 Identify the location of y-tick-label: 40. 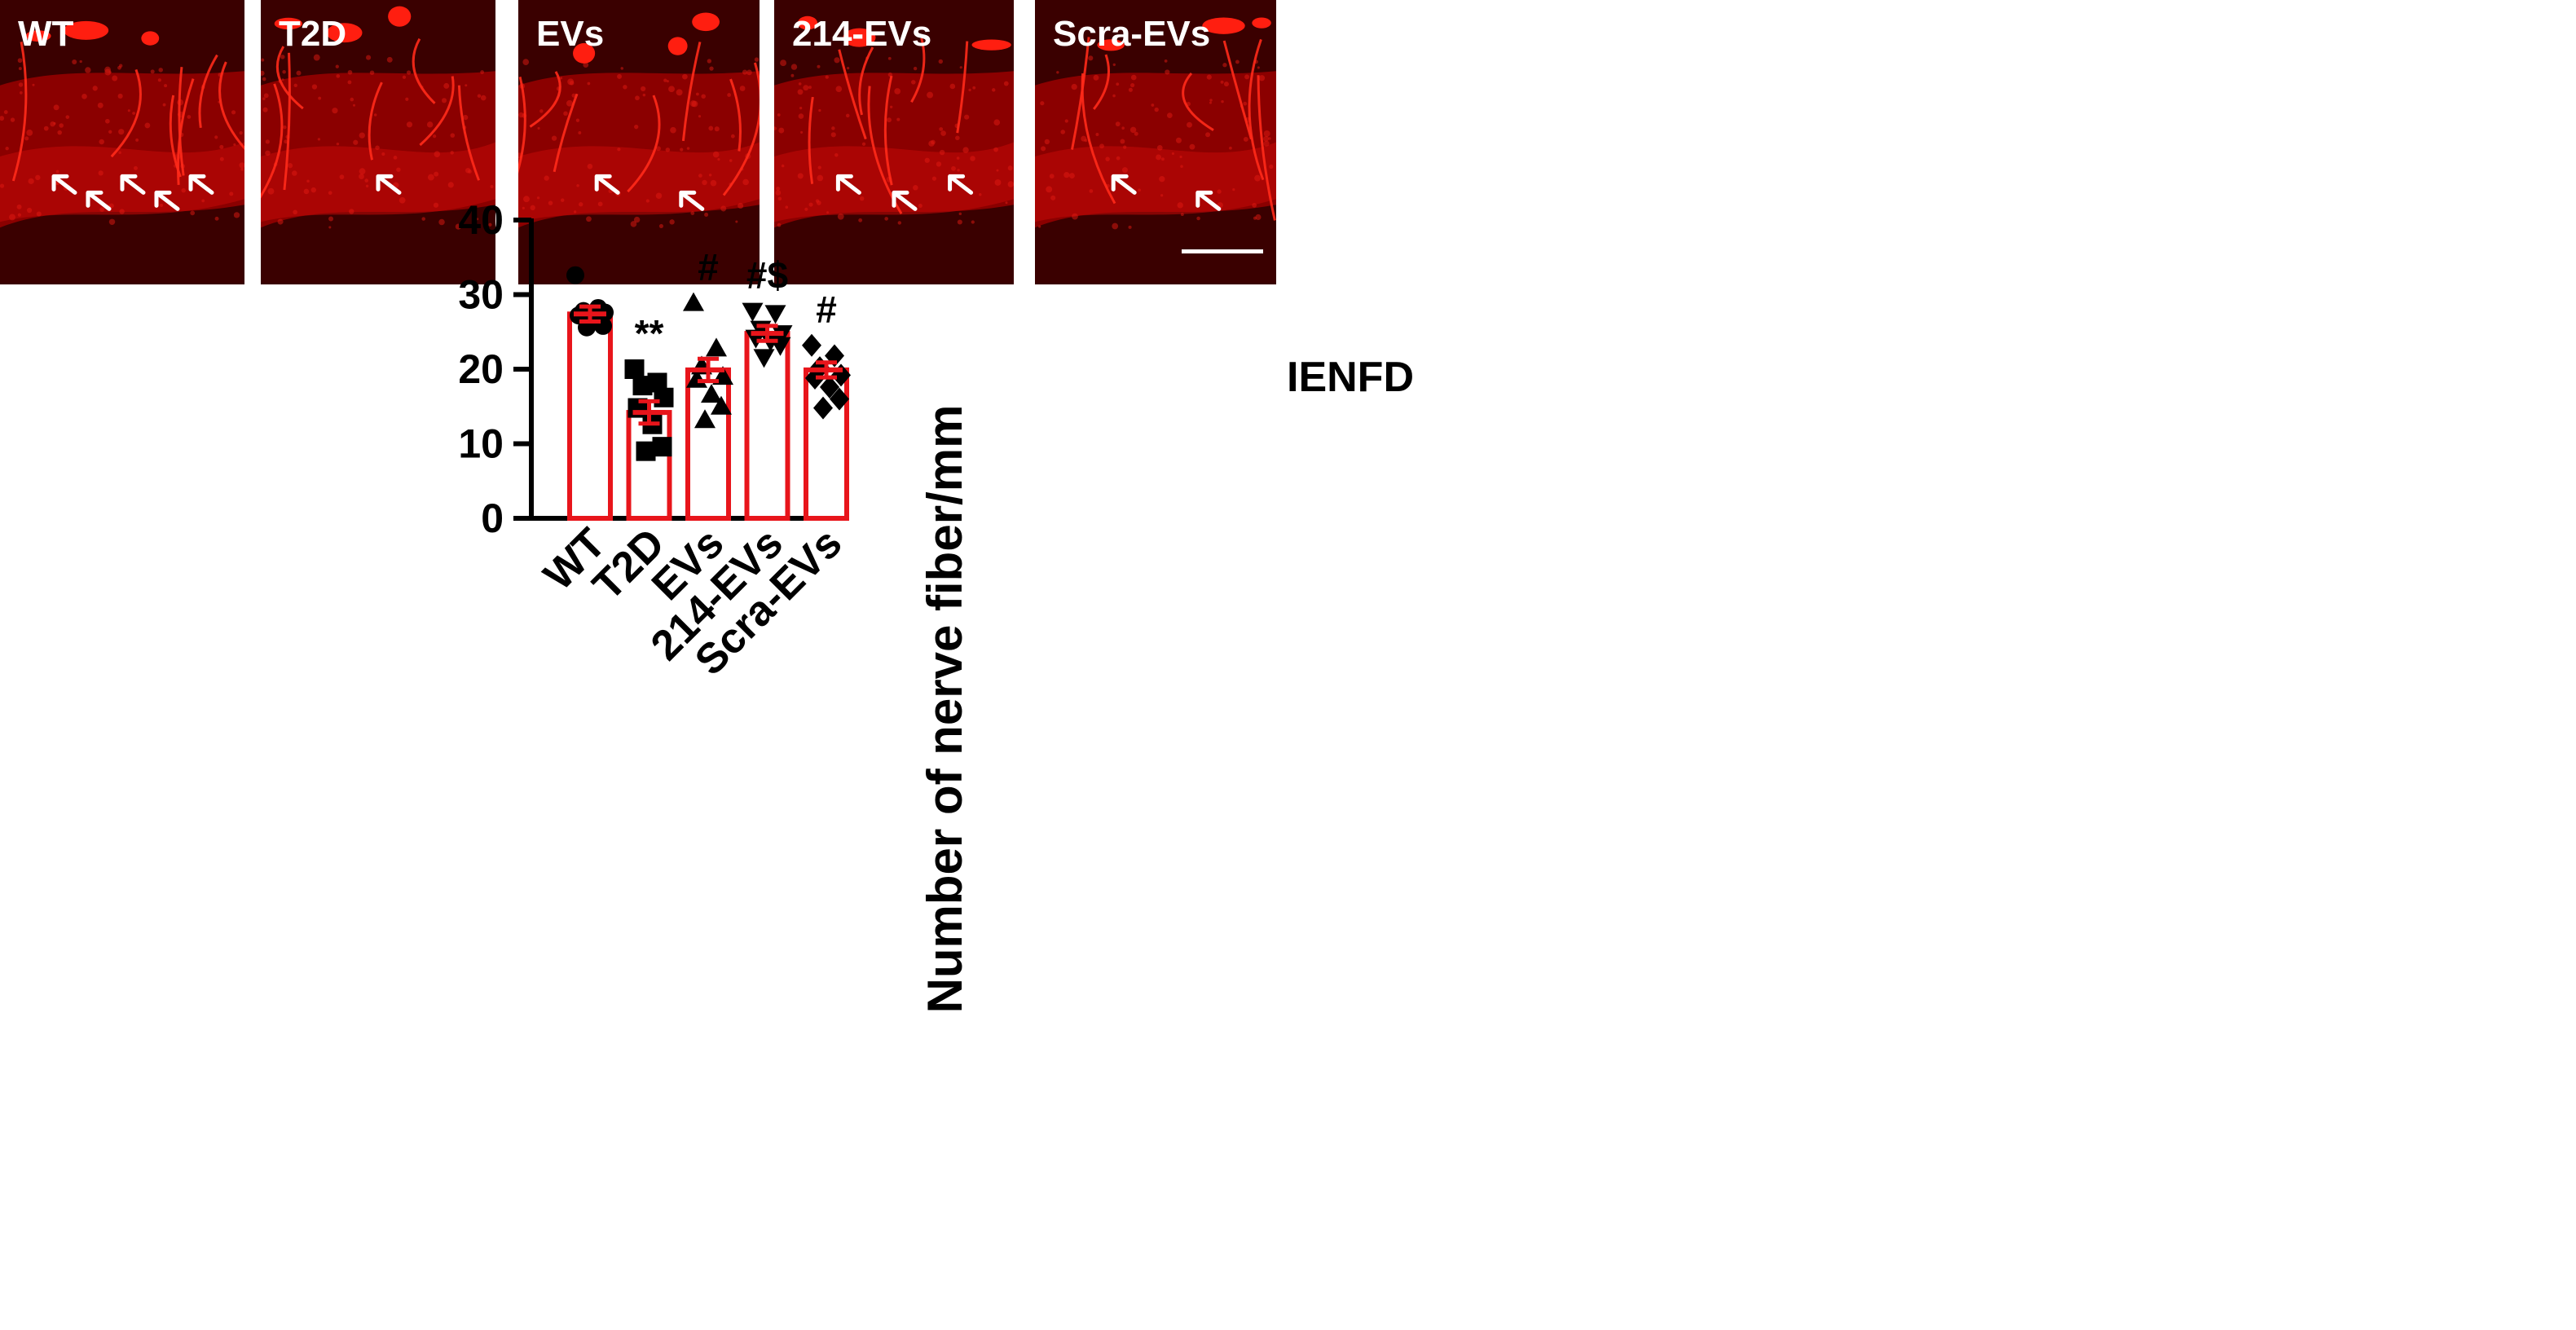
(481, 220).